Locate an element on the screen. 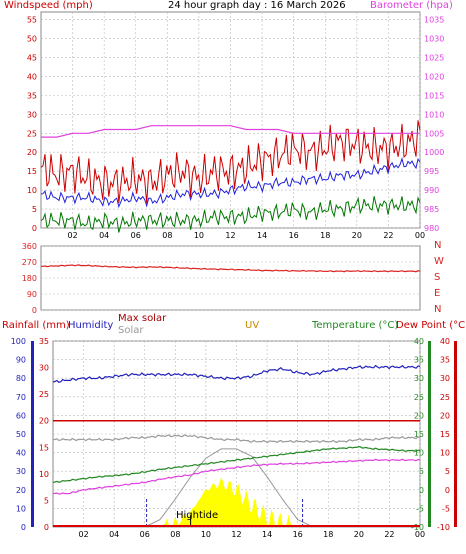  baro-ytick-11: 1035 is located at coordinates (434, 20).